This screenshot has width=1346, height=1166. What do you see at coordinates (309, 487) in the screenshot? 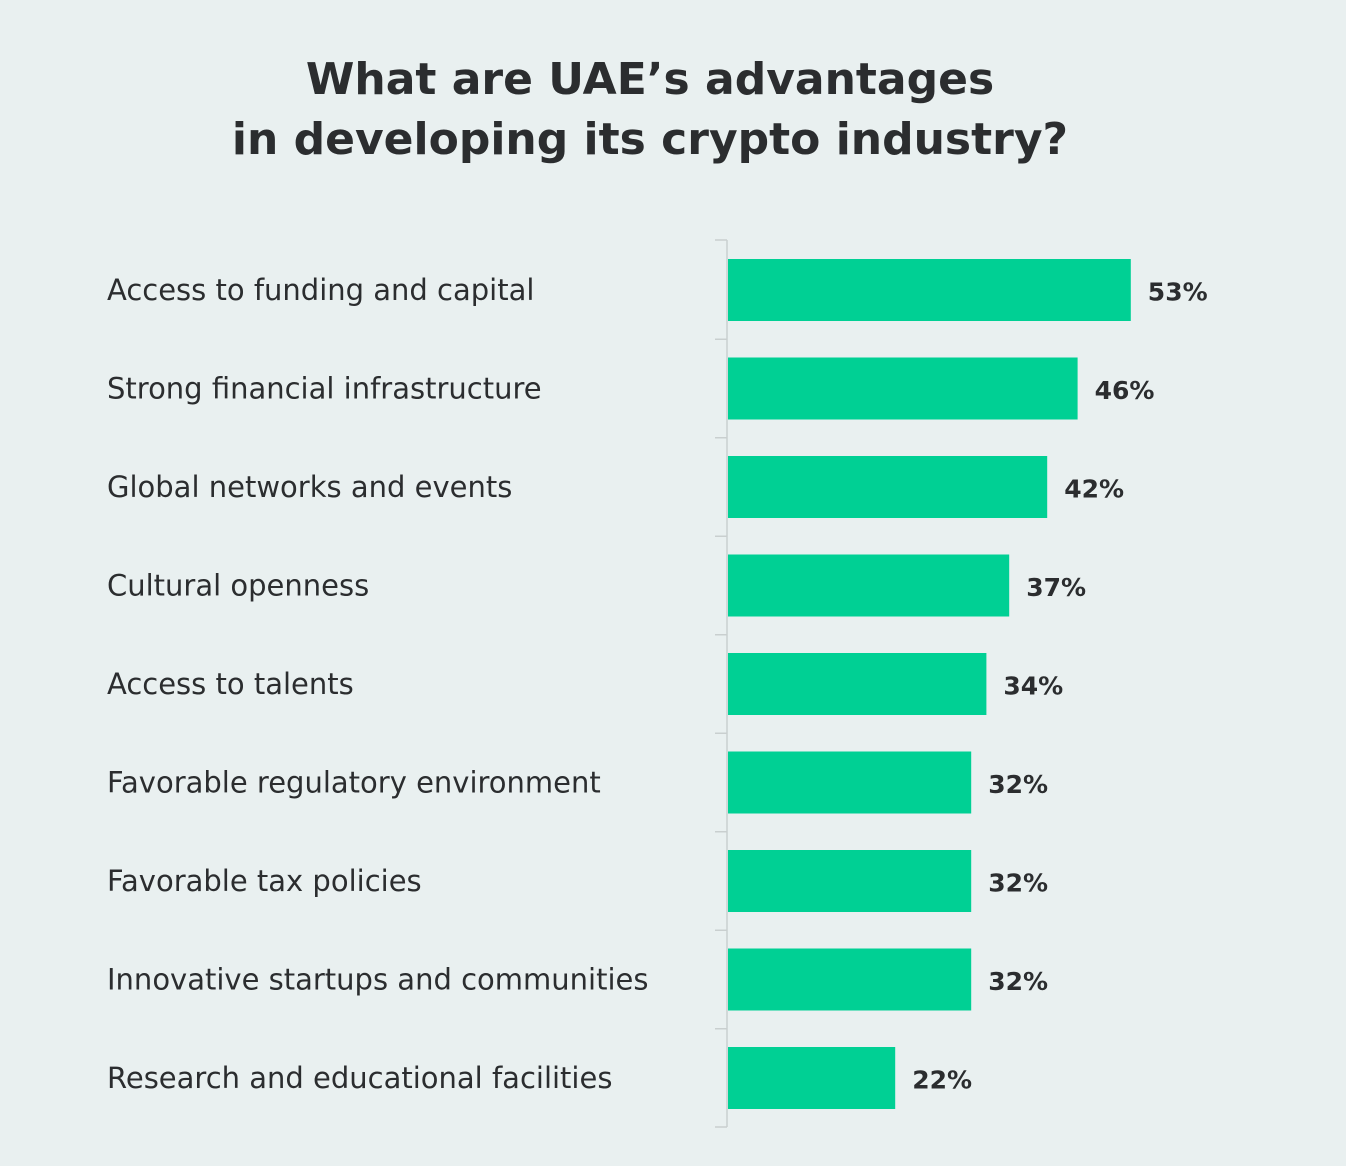
I see `category-label: Global networks and events` at bounding box center [309, 487].